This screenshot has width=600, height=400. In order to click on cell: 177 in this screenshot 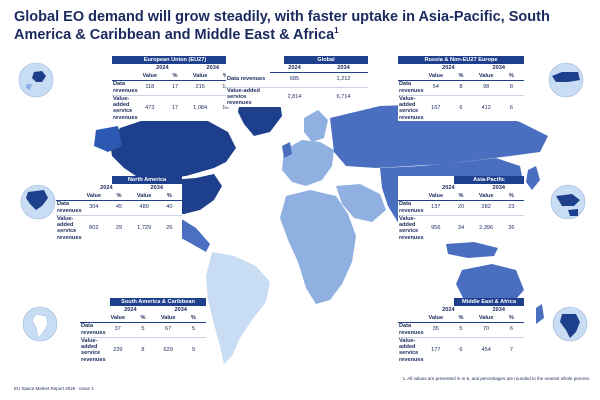, I will do `click(436, 350)`.